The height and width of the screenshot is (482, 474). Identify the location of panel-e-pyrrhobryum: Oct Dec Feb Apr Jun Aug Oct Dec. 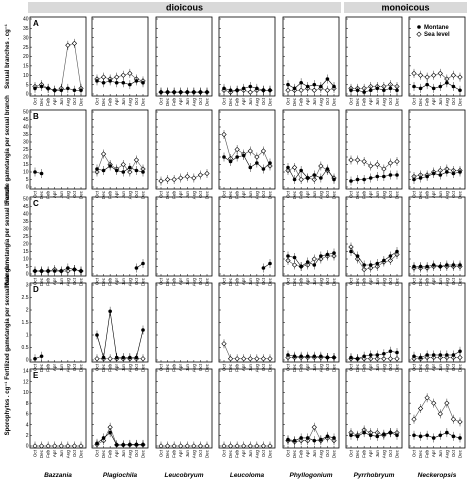
(374, 413).